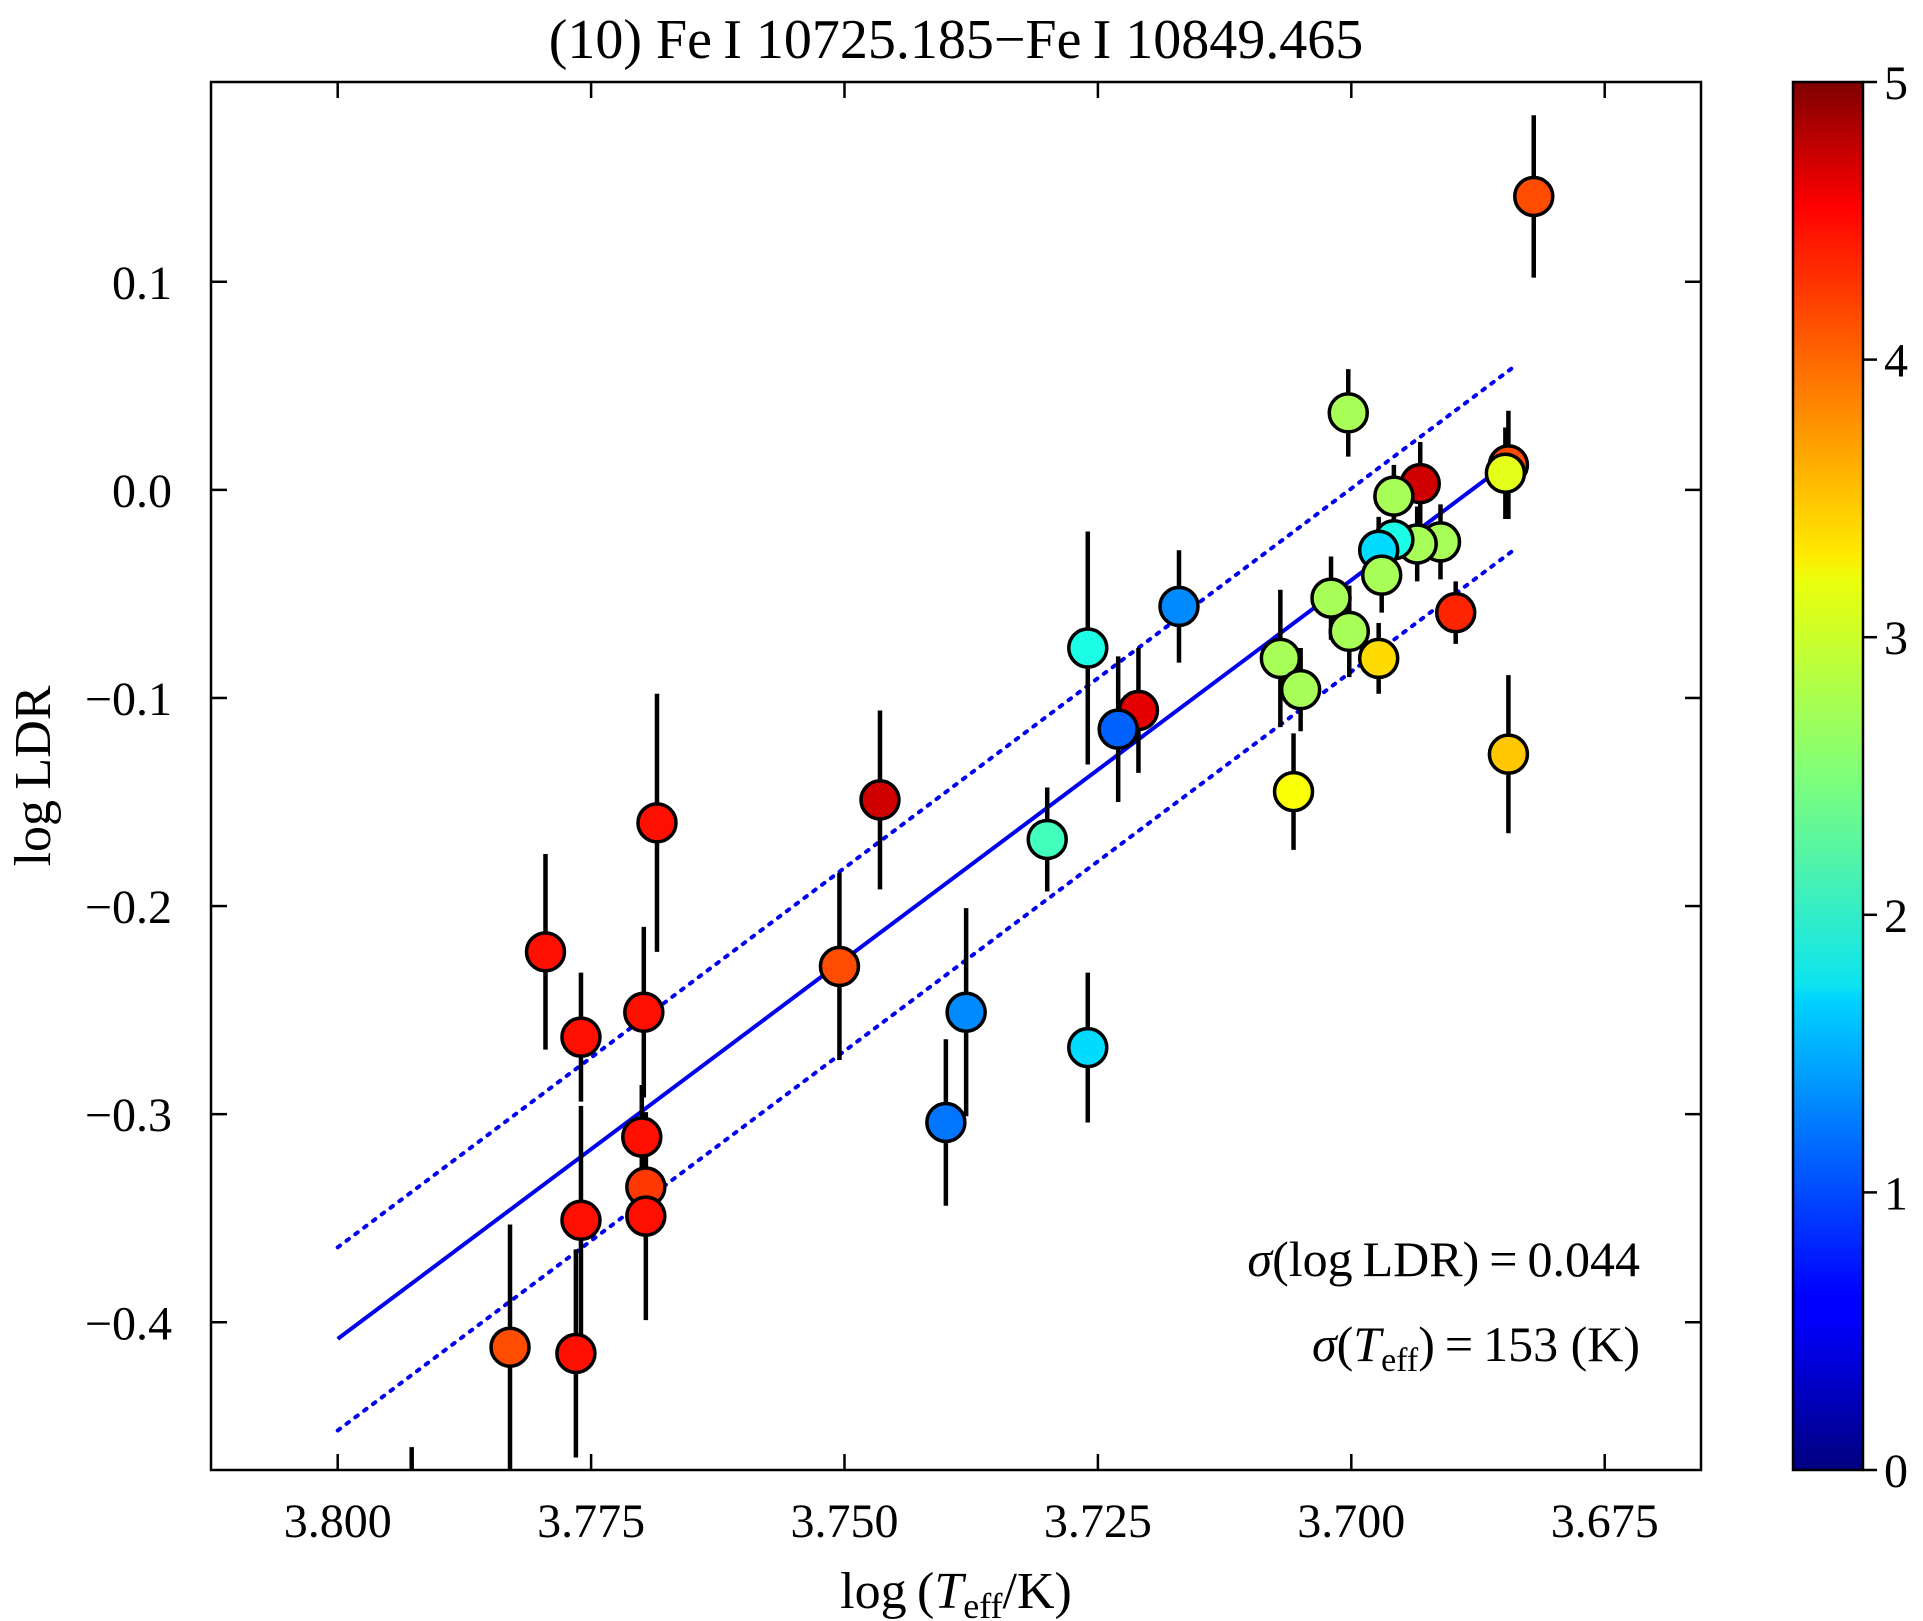 The height and width of the screenshot is (1621, 1923). Describe the element at coordinates (142, 491) in the screenshot. I see `y-tick-label: 0.0` at that location.